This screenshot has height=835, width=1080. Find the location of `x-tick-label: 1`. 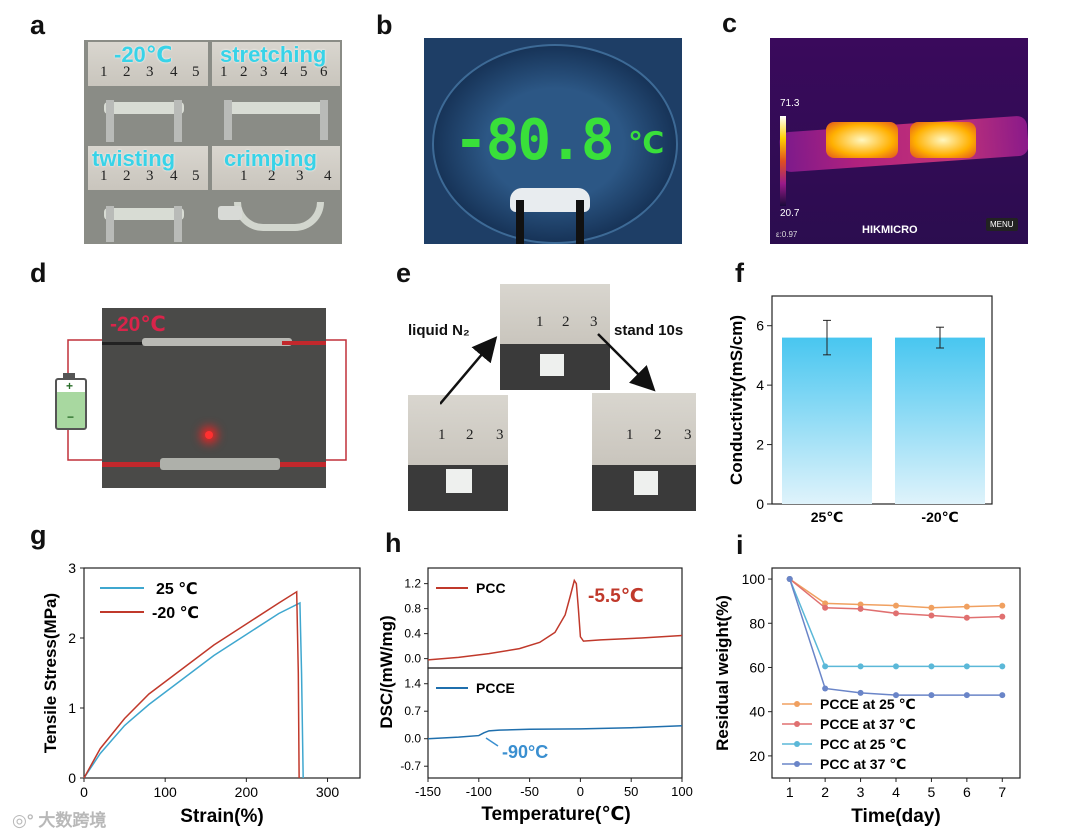

x-tick-label: 1 is located at coordinates (790, 792).